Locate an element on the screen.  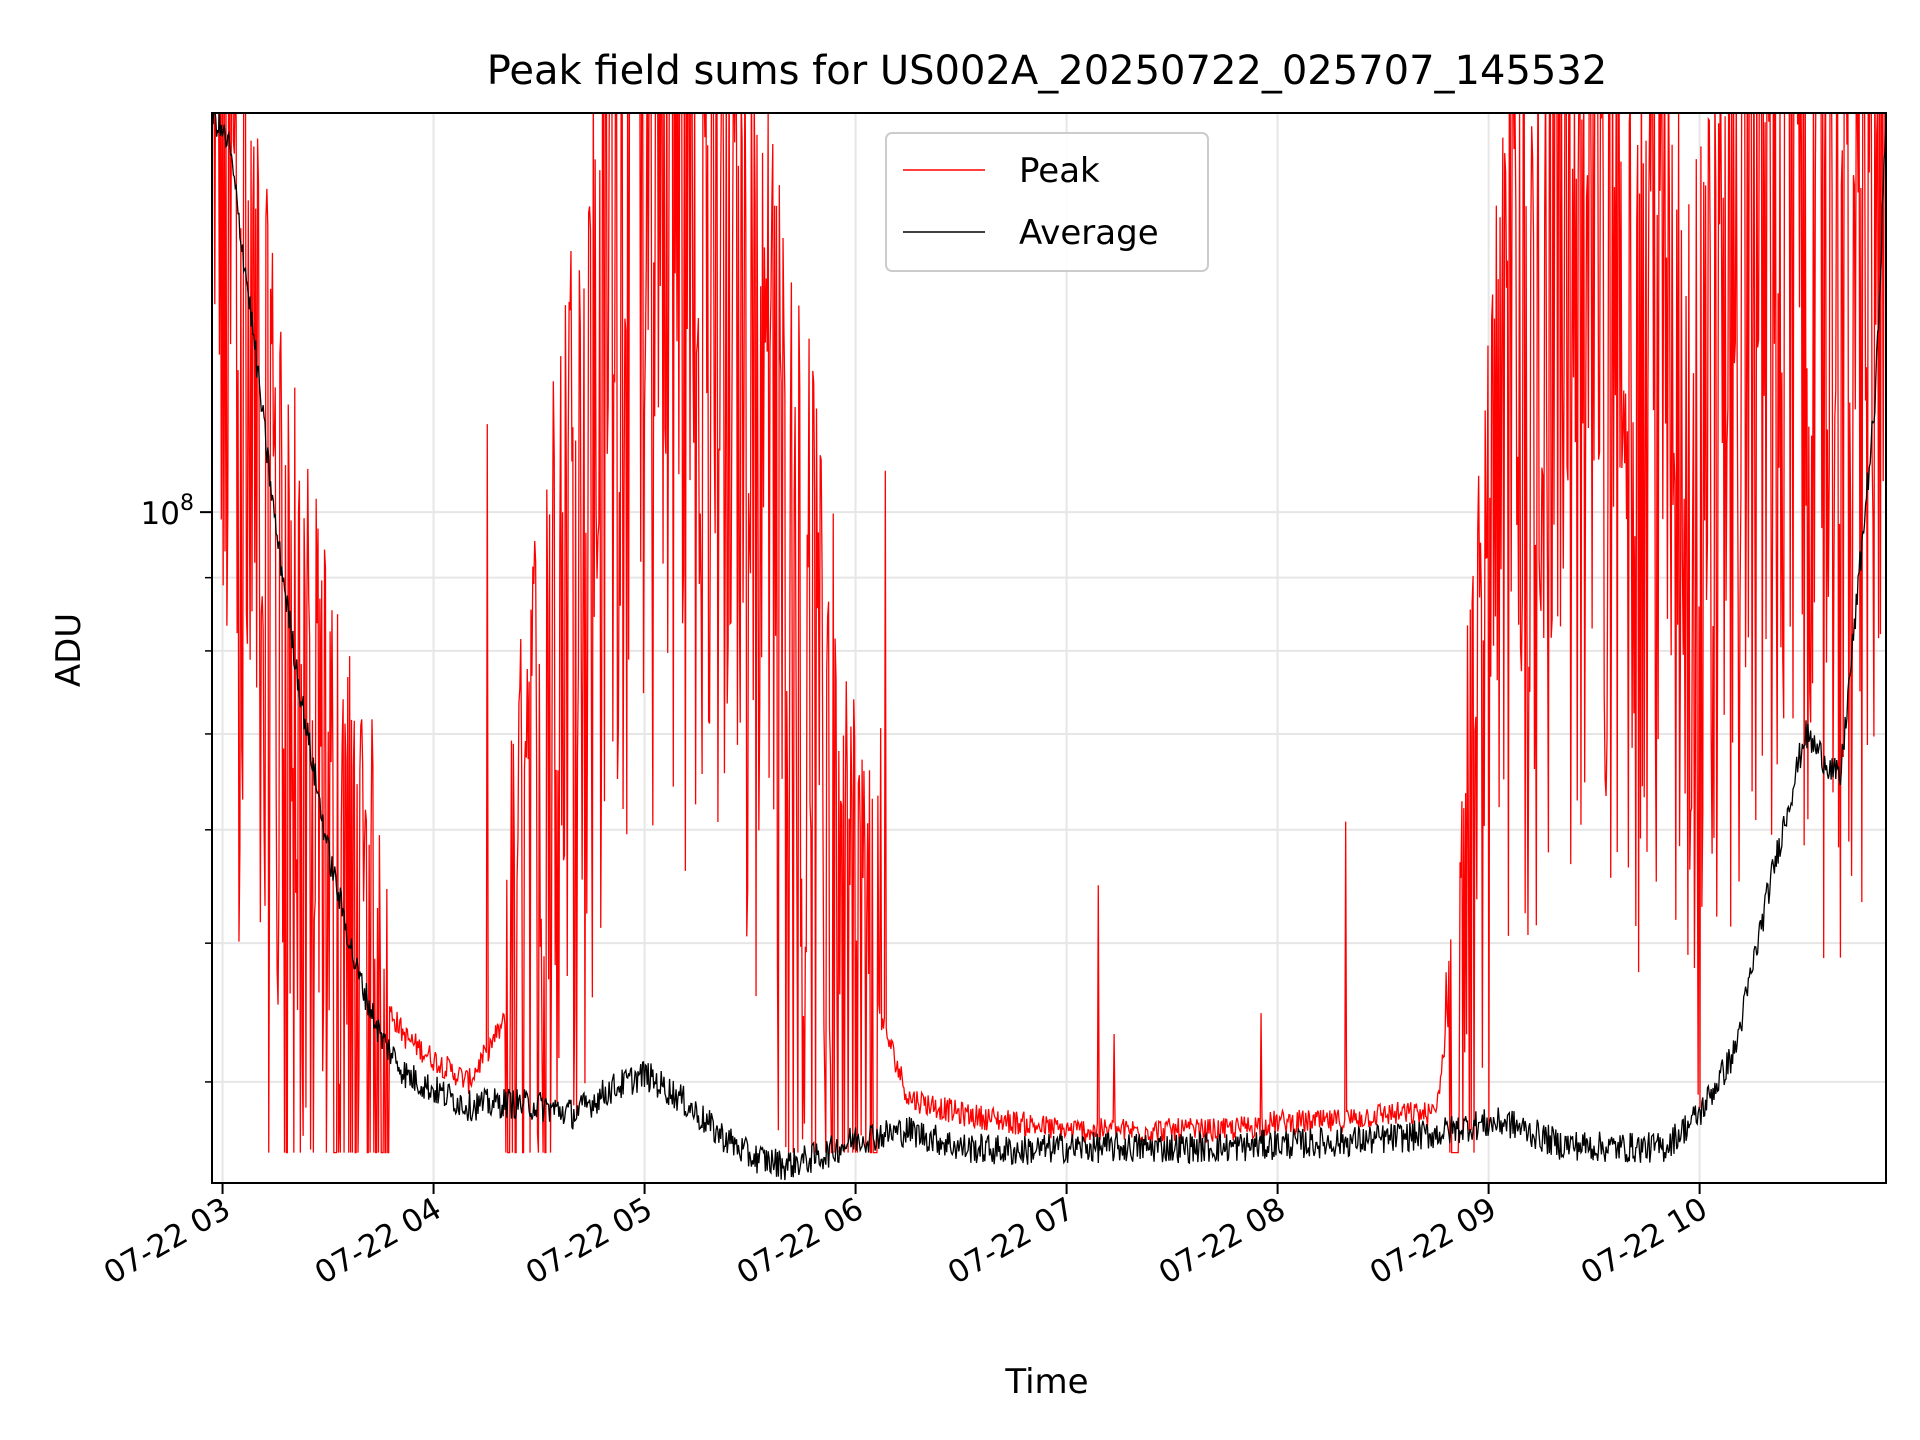
legend-box is located at coordinates (1047, 202).